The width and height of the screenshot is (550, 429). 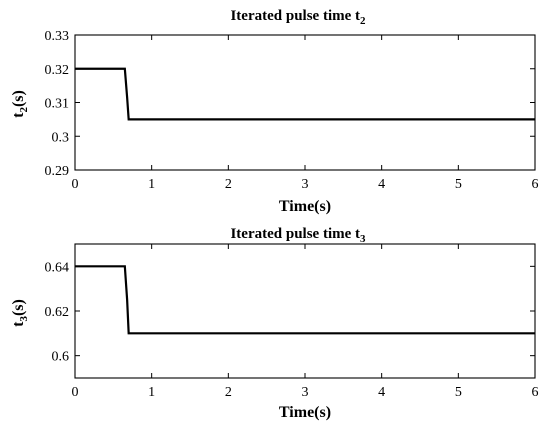 What do you see at coordinates (298, 17) in the screenshot?
I see `chart-title: Iterated pulse time t2` at bounding box center [298, 17].